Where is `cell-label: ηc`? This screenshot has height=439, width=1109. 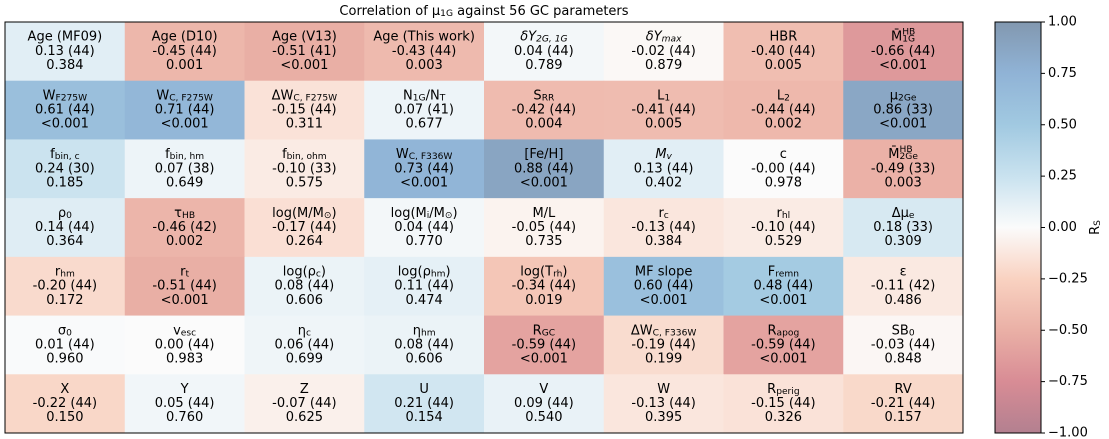
cell-label: ηc is located at coordinates (304, 330).